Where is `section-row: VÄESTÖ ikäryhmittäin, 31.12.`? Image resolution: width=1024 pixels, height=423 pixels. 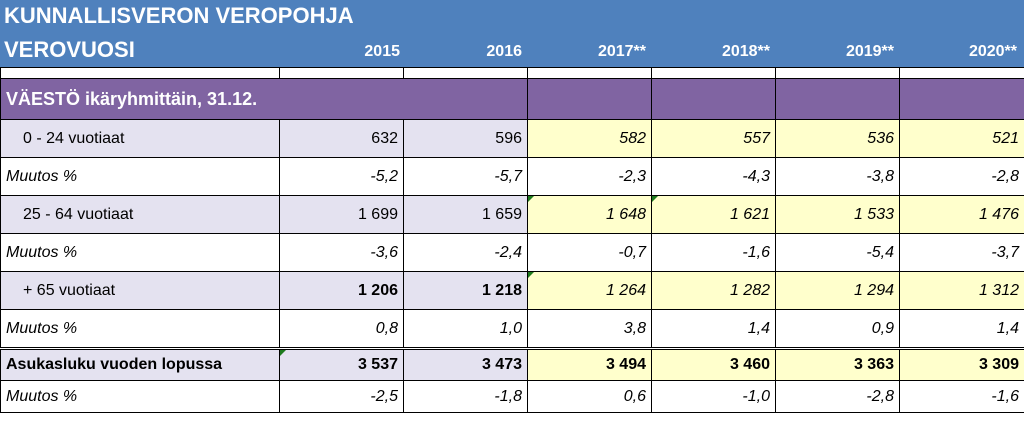
section-row: VÄESTÖ ikäryhmittäin, 31.12. is located at coordinates (512, 99).